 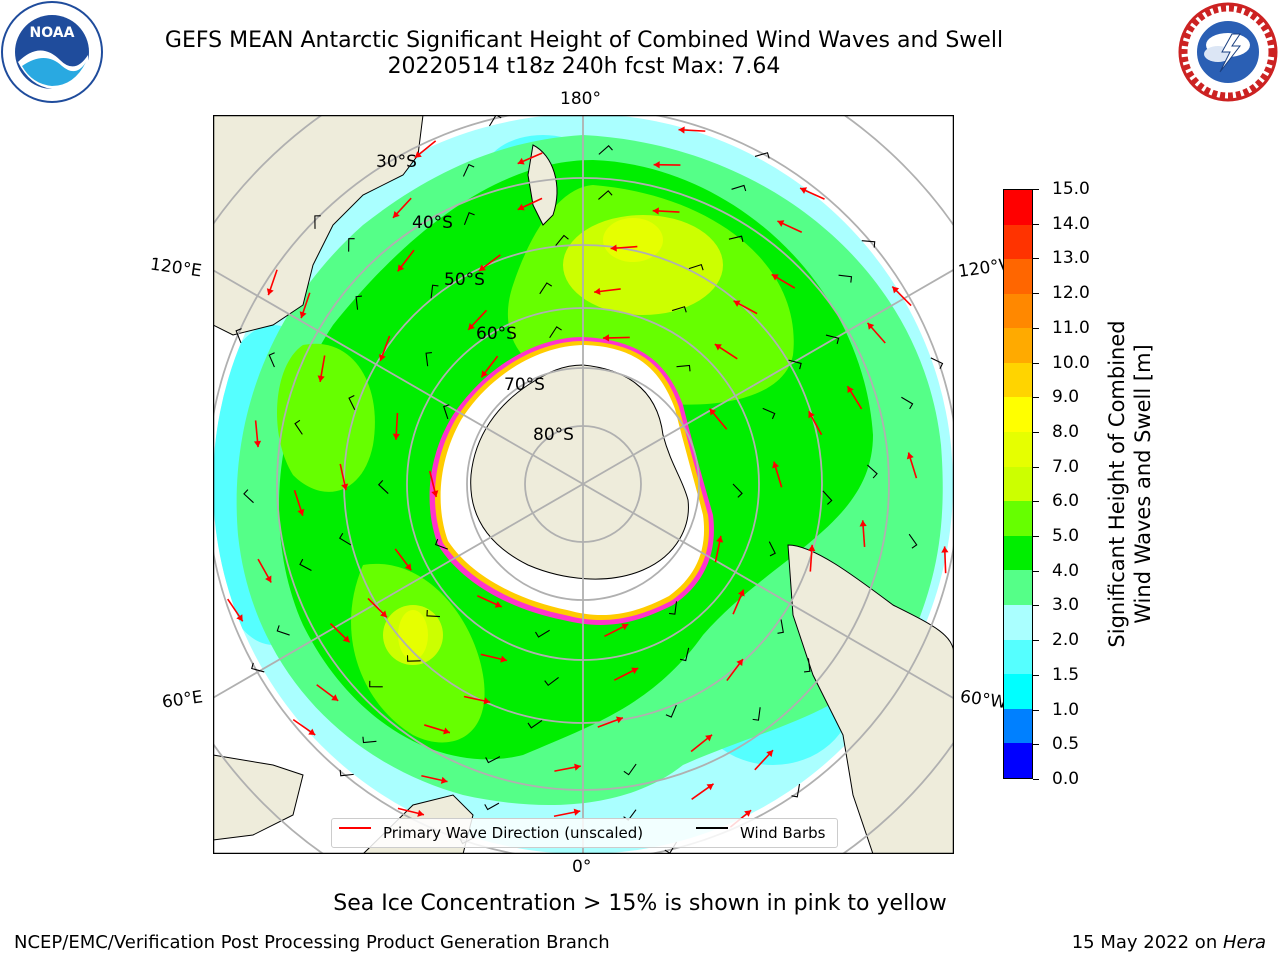 I want to click on colorbar-tick-label: 10.0, so click(x=1071, y=362).